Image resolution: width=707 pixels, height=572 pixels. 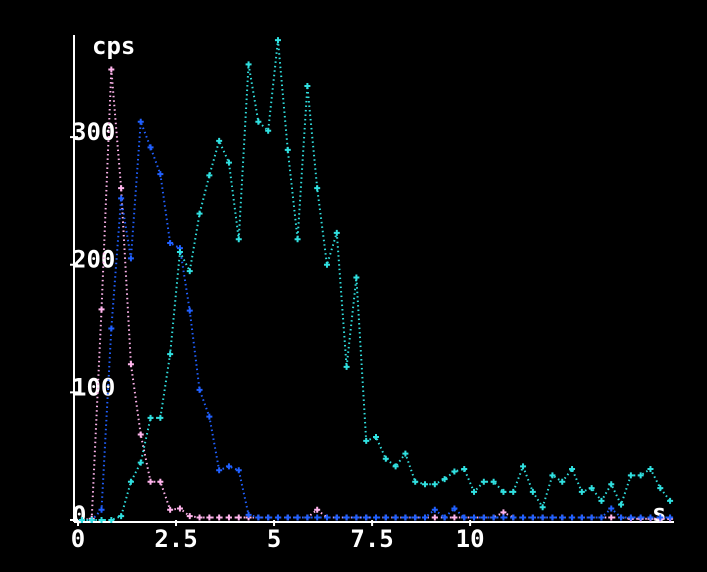 What do you see at coordinates (175, 539) in the screenshot?
I see `x-tick-label: 2.5` at bounding box center [175, 539].